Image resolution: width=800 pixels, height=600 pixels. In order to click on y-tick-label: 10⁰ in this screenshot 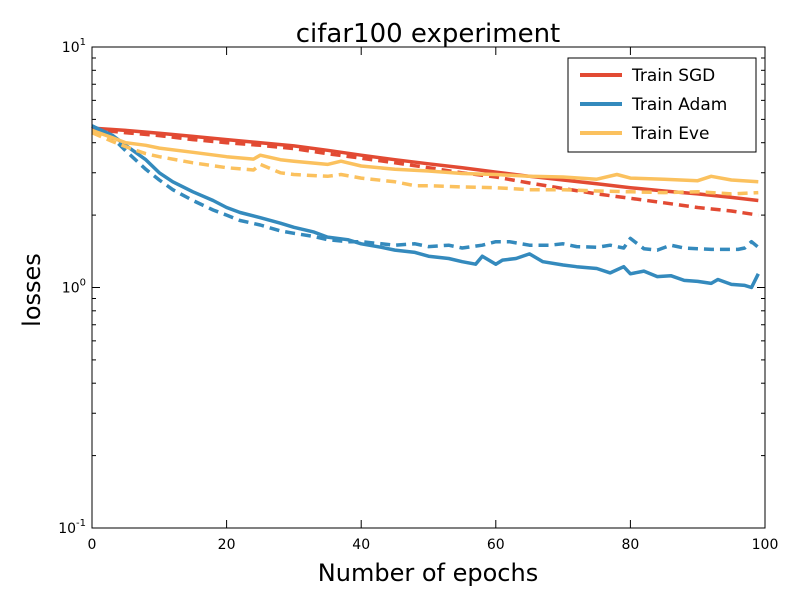, I will do `click(74, 287)`.